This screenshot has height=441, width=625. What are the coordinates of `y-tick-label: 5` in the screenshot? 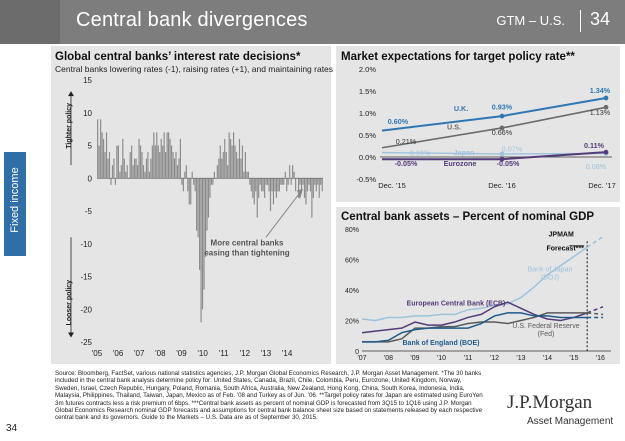 It's located at (90, 146).